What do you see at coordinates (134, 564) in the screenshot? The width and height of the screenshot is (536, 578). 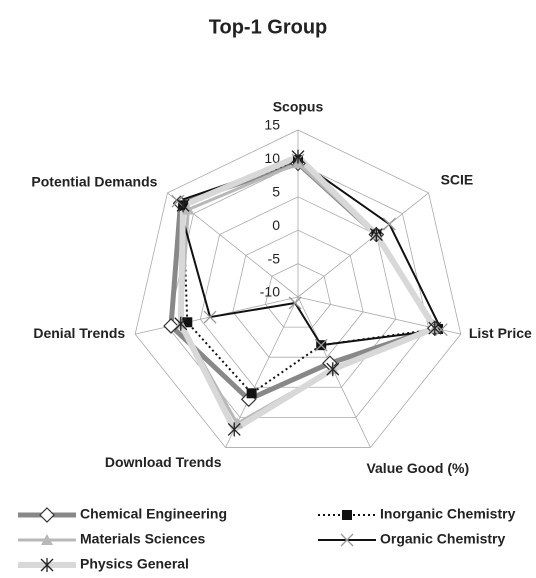 I see `legend-label: Physics General` at bounding box center [134, 564].